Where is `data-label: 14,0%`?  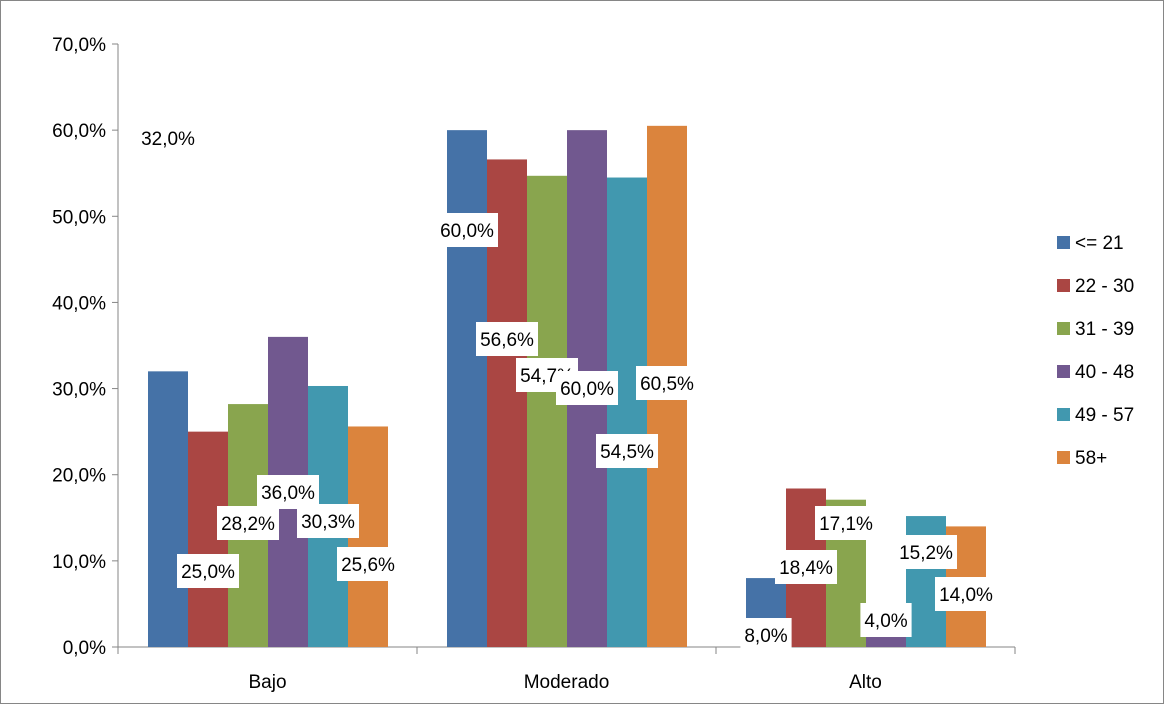
data-label: 14,0% is located at coordinates (966, 594).